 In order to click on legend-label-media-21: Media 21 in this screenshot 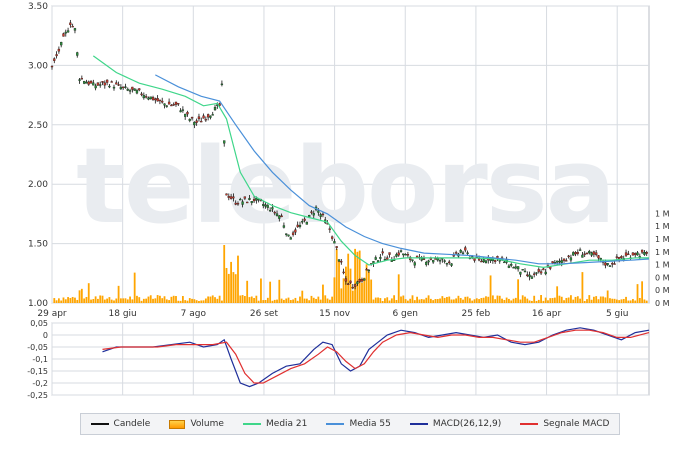, I will do `click(287, 424)`.